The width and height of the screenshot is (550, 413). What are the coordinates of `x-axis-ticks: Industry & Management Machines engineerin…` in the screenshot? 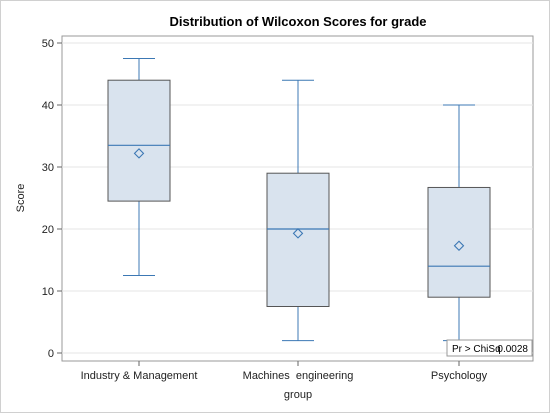 It's located at (284, 371).